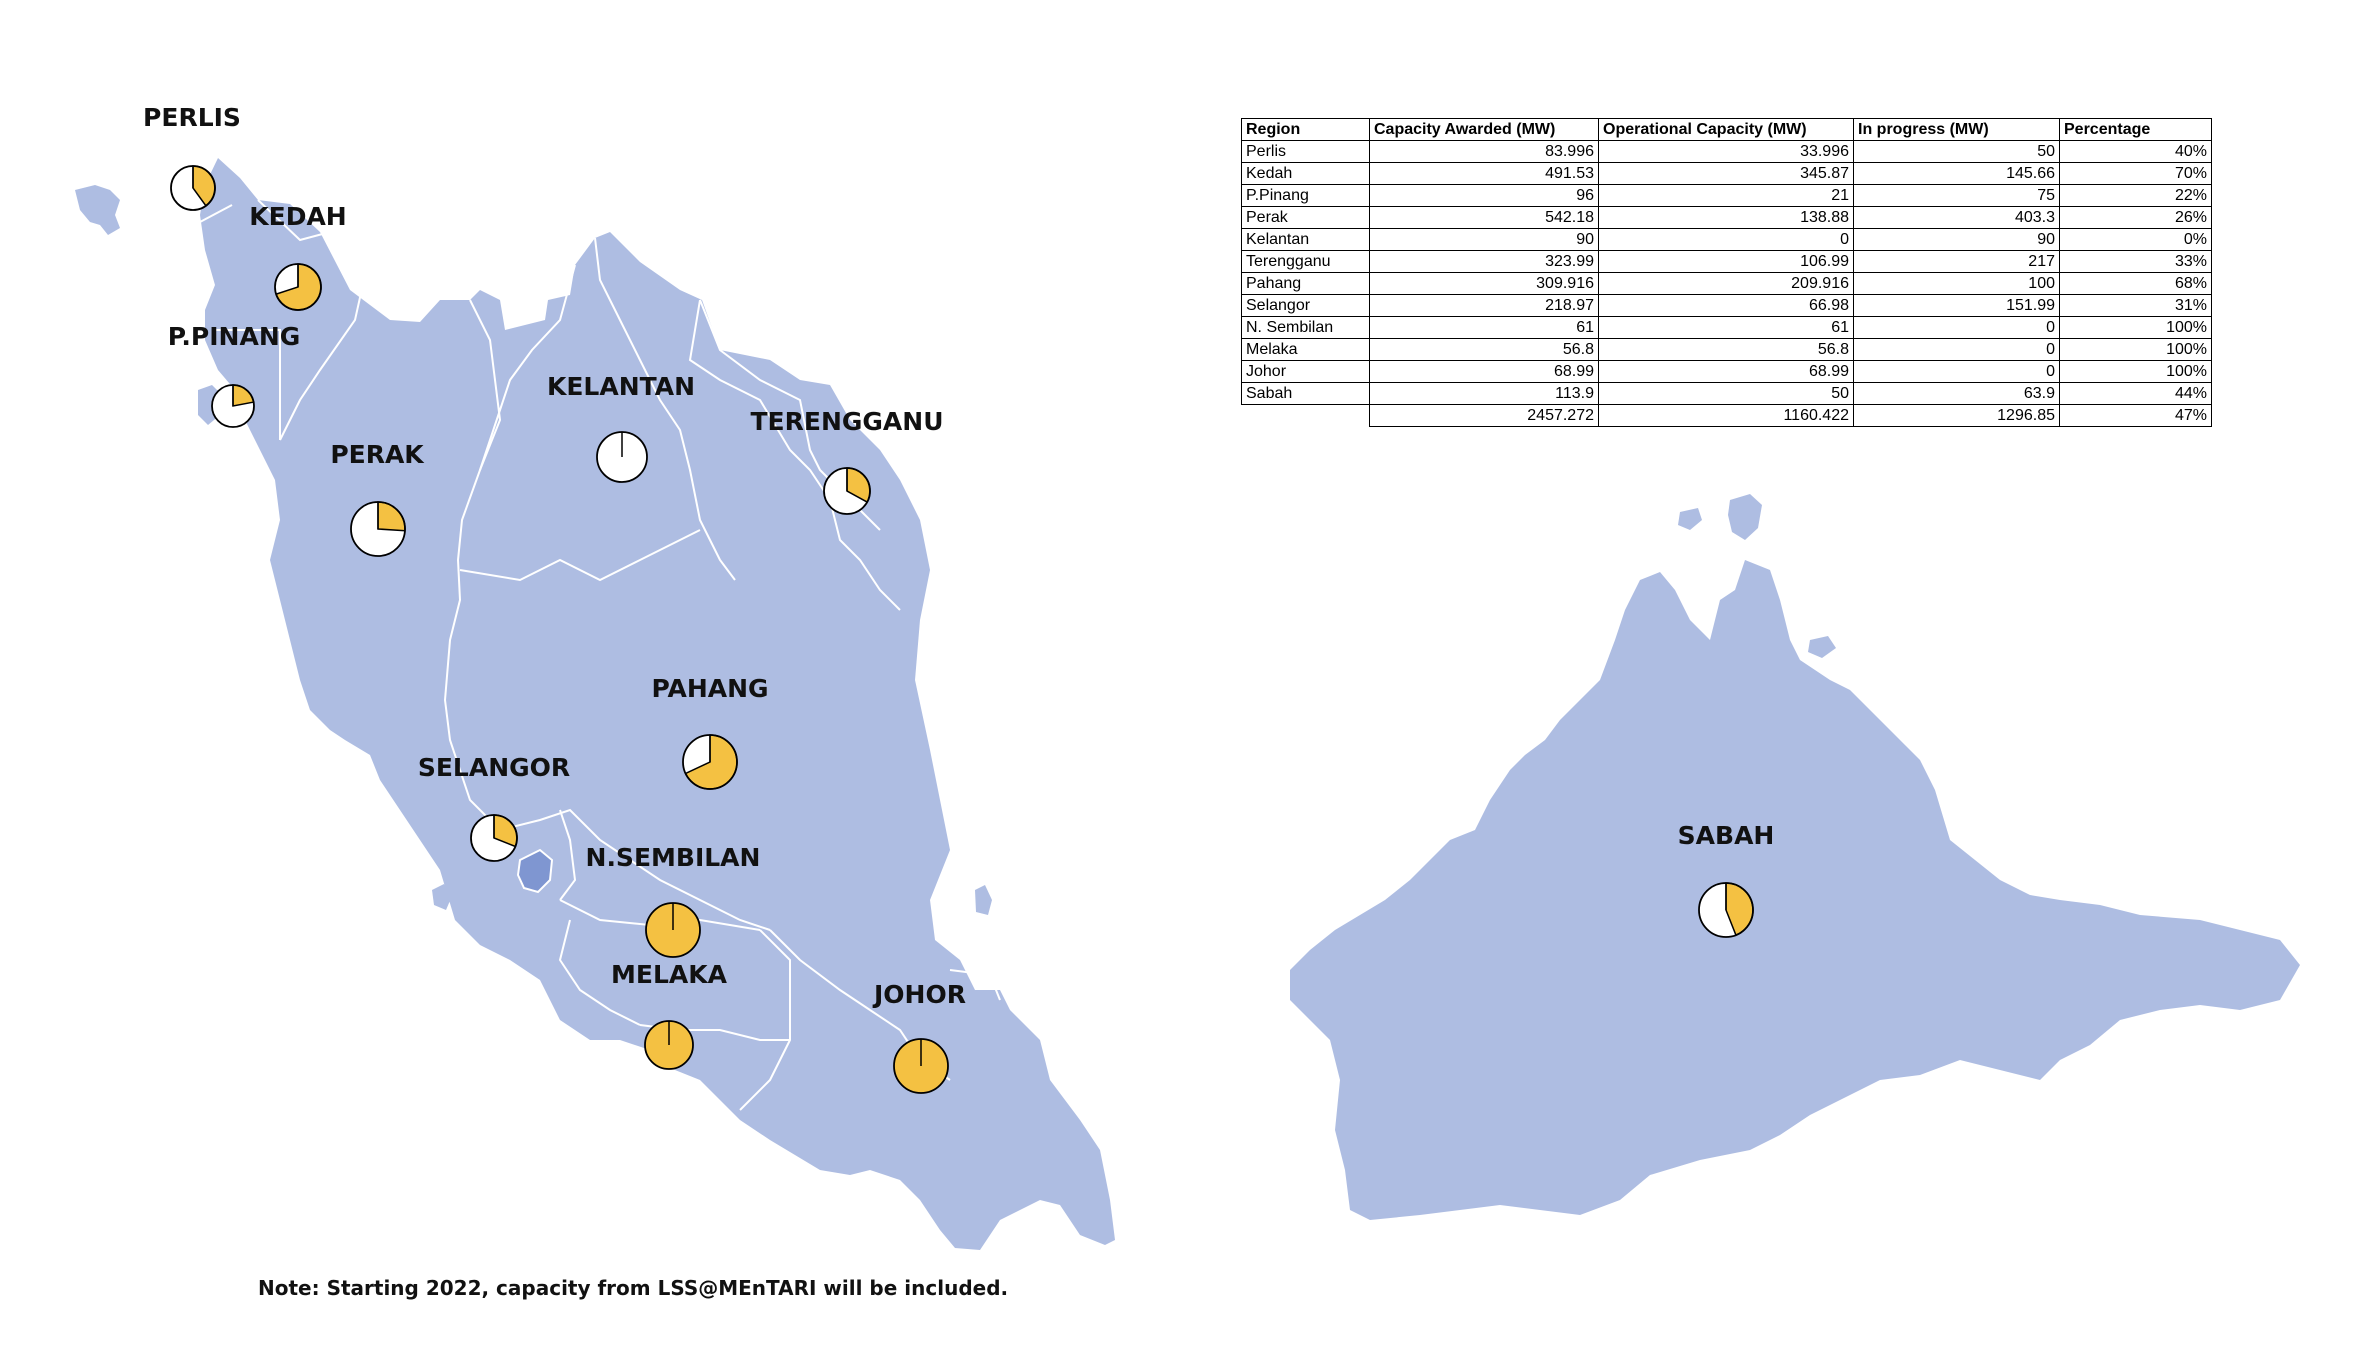 The image size is (2354, 1370). I want to click on cell-operational-capacity: 0, so click(1726, 239).